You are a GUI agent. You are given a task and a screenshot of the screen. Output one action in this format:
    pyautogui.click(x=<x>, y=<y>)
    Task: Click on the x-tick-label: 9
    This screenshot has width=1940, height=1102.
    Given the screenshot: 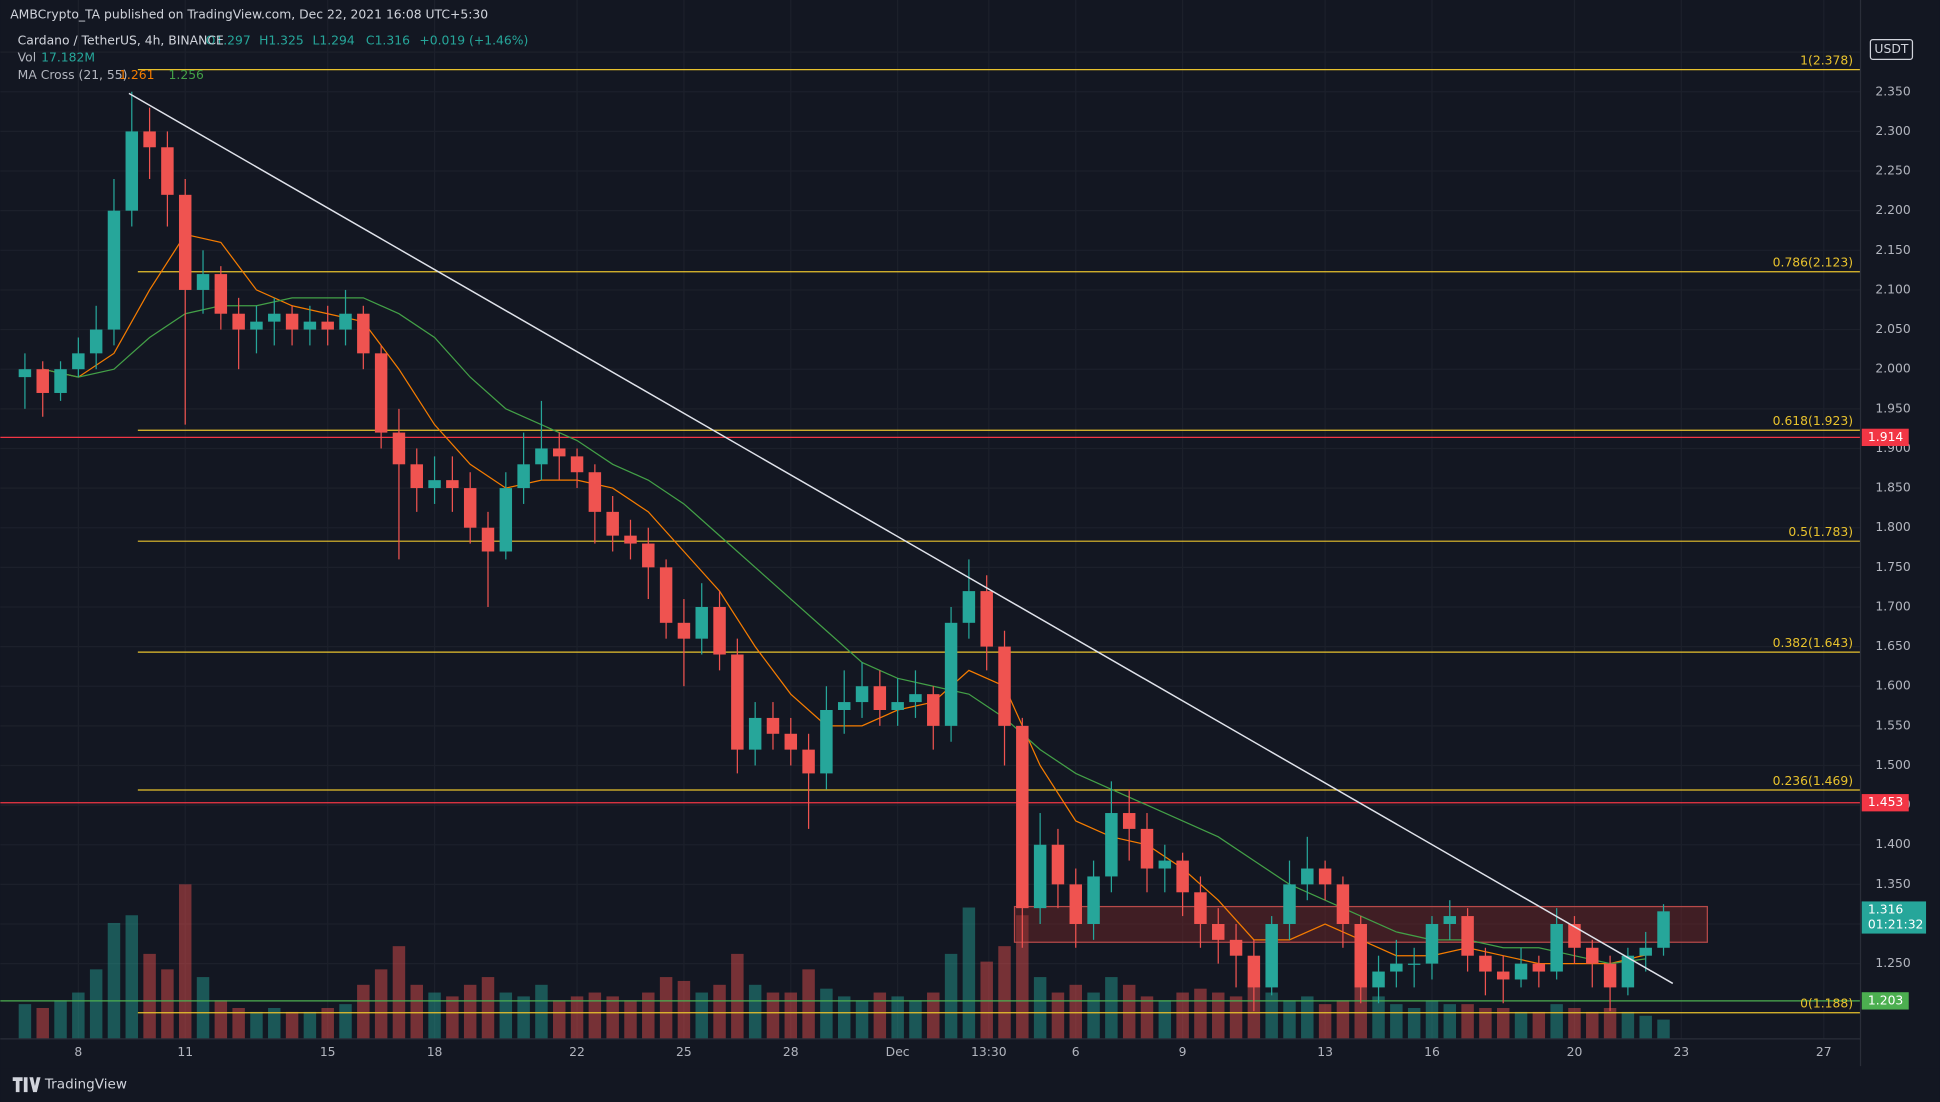 What is the action you would take?
    pyautogui.click(x=1183, y=1052)
    